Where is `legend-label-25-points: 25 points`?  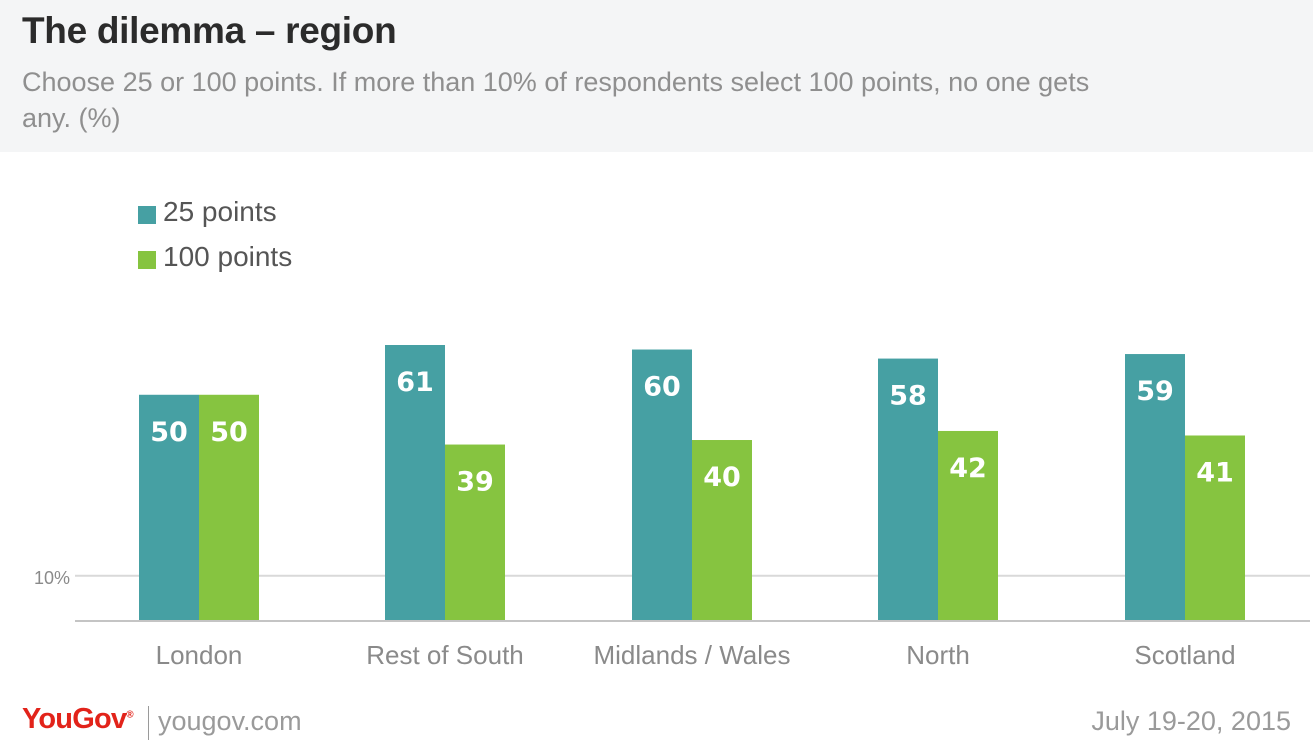
legend-label-25-points: 25 points is located at coordinates (220, 211).